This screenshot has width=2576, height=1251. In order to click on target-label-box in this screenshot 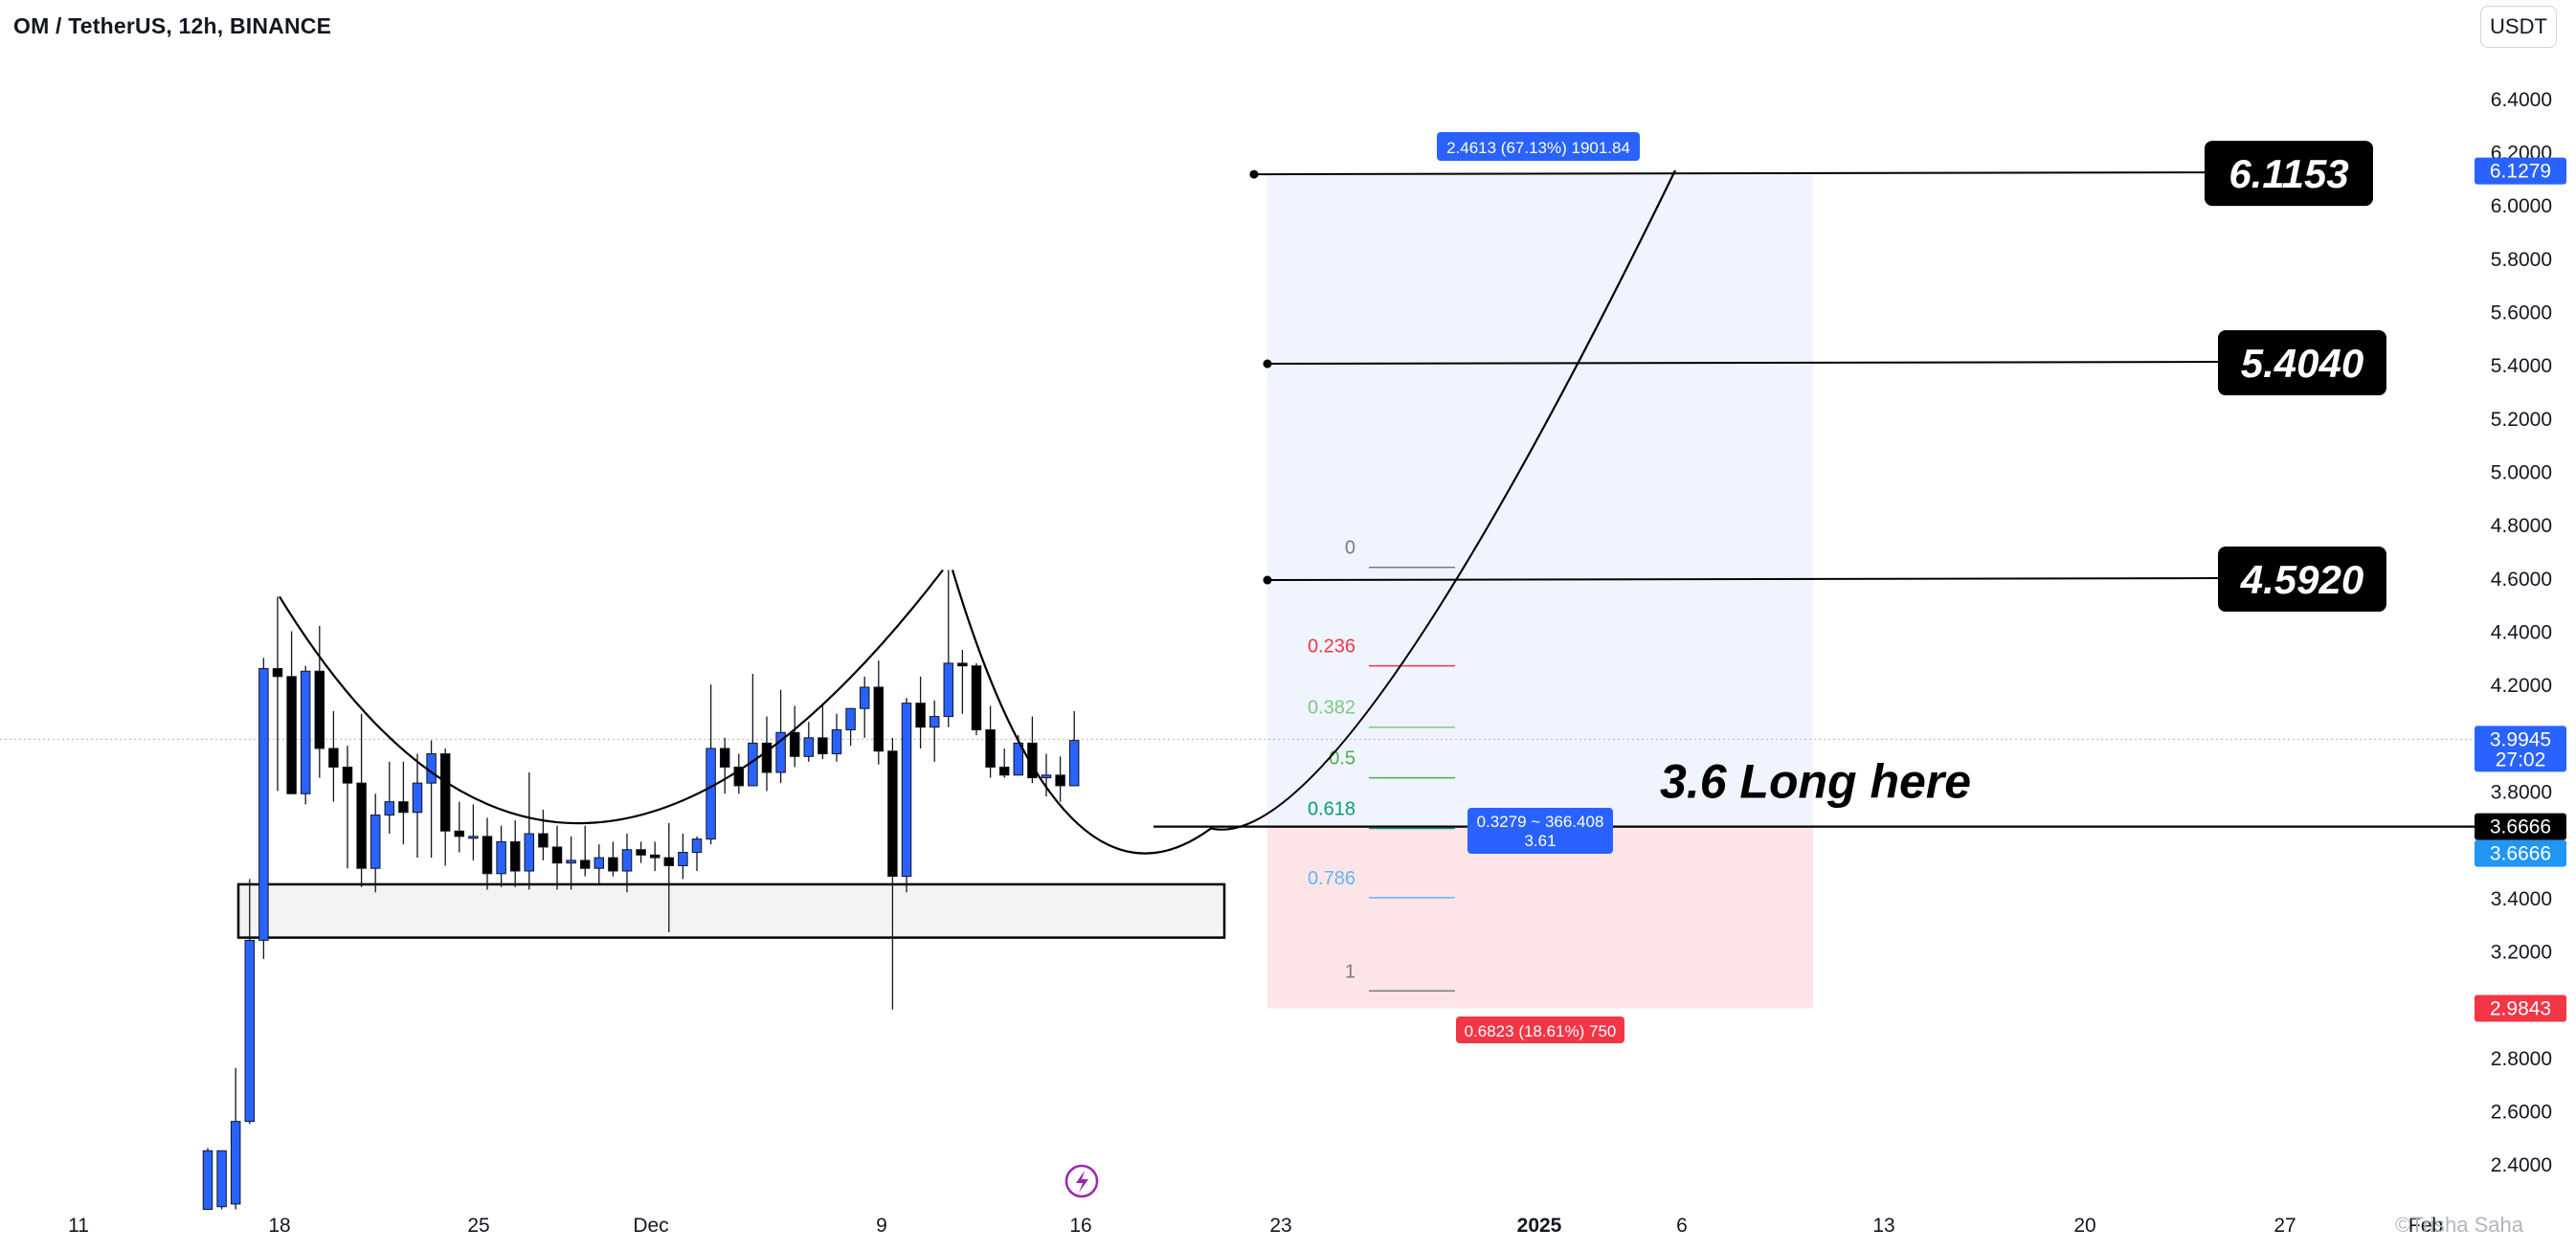, I will do `click(2302, 580)`.